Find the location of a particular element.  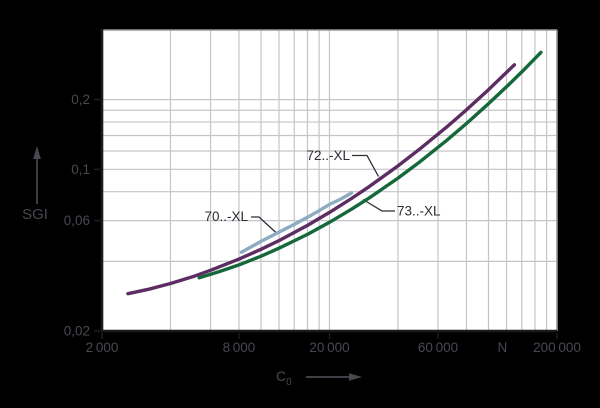

x-axis-unit-label: N is located at coordinates (502, 347).